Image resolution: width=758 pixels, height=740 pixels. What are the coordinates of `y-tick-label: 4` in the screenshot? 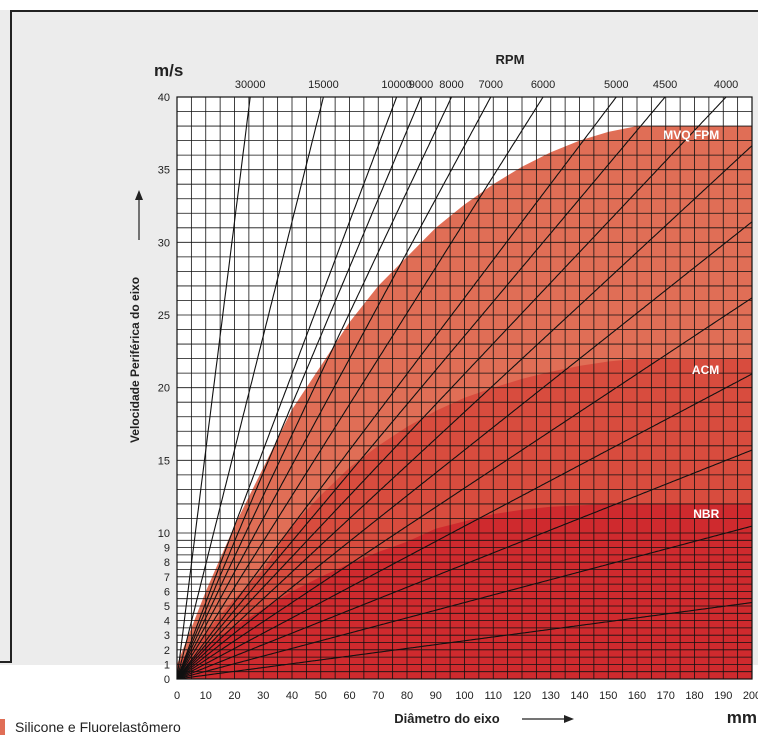 It's located at (167, 622).